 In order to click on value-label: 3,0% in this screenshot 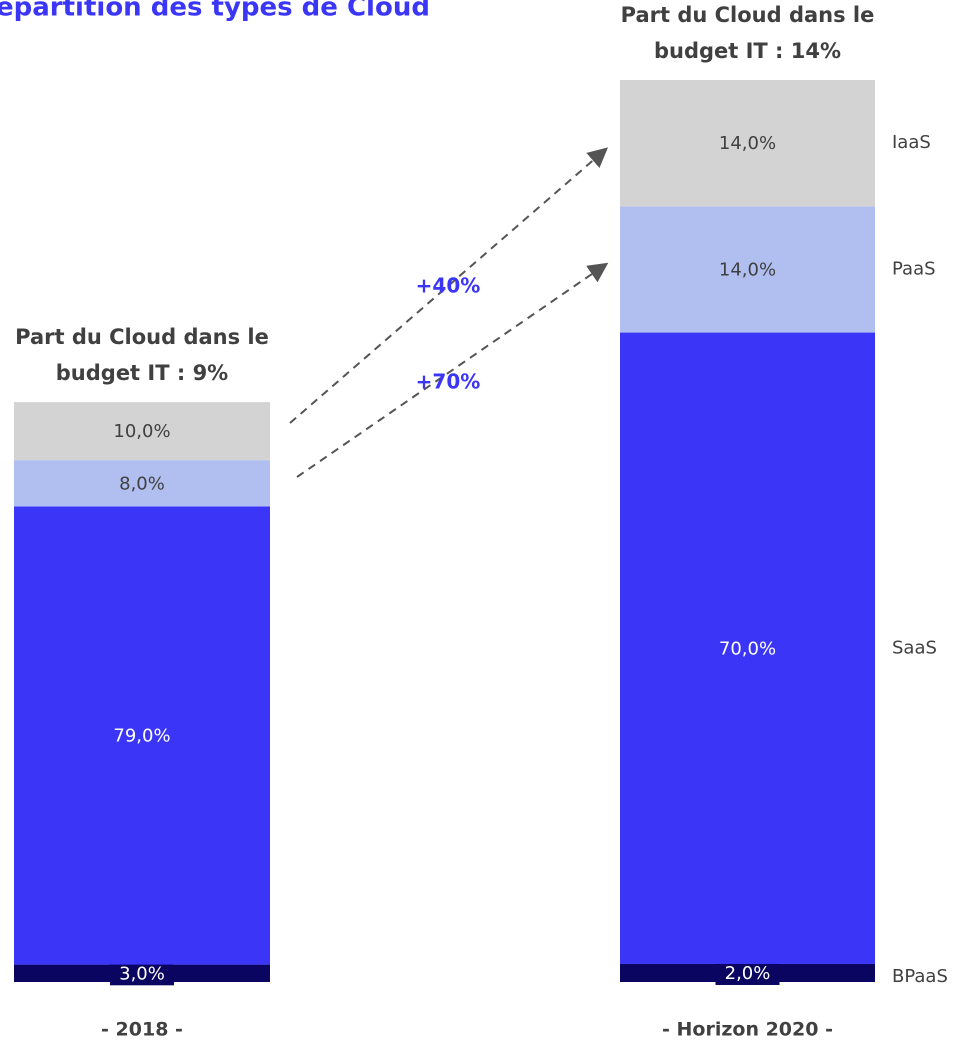, I will do `click(142, 973)`.